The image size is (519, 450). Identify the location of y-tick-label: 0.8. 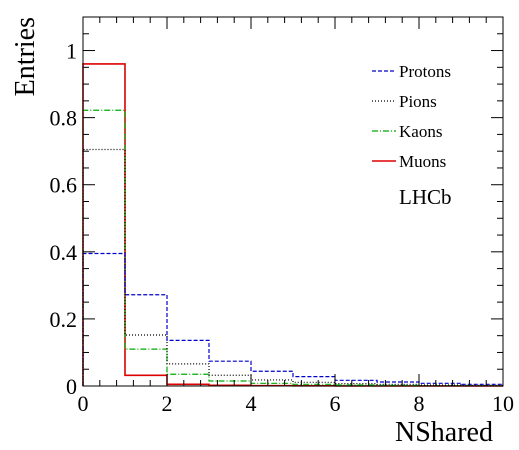
(64, 118).